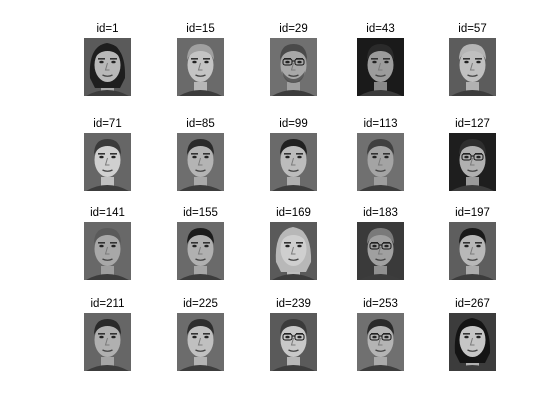 Image resolution: width=560 pixels, height=420 pixels. I want to click on subplot-title: id=15, so click(200, 29).